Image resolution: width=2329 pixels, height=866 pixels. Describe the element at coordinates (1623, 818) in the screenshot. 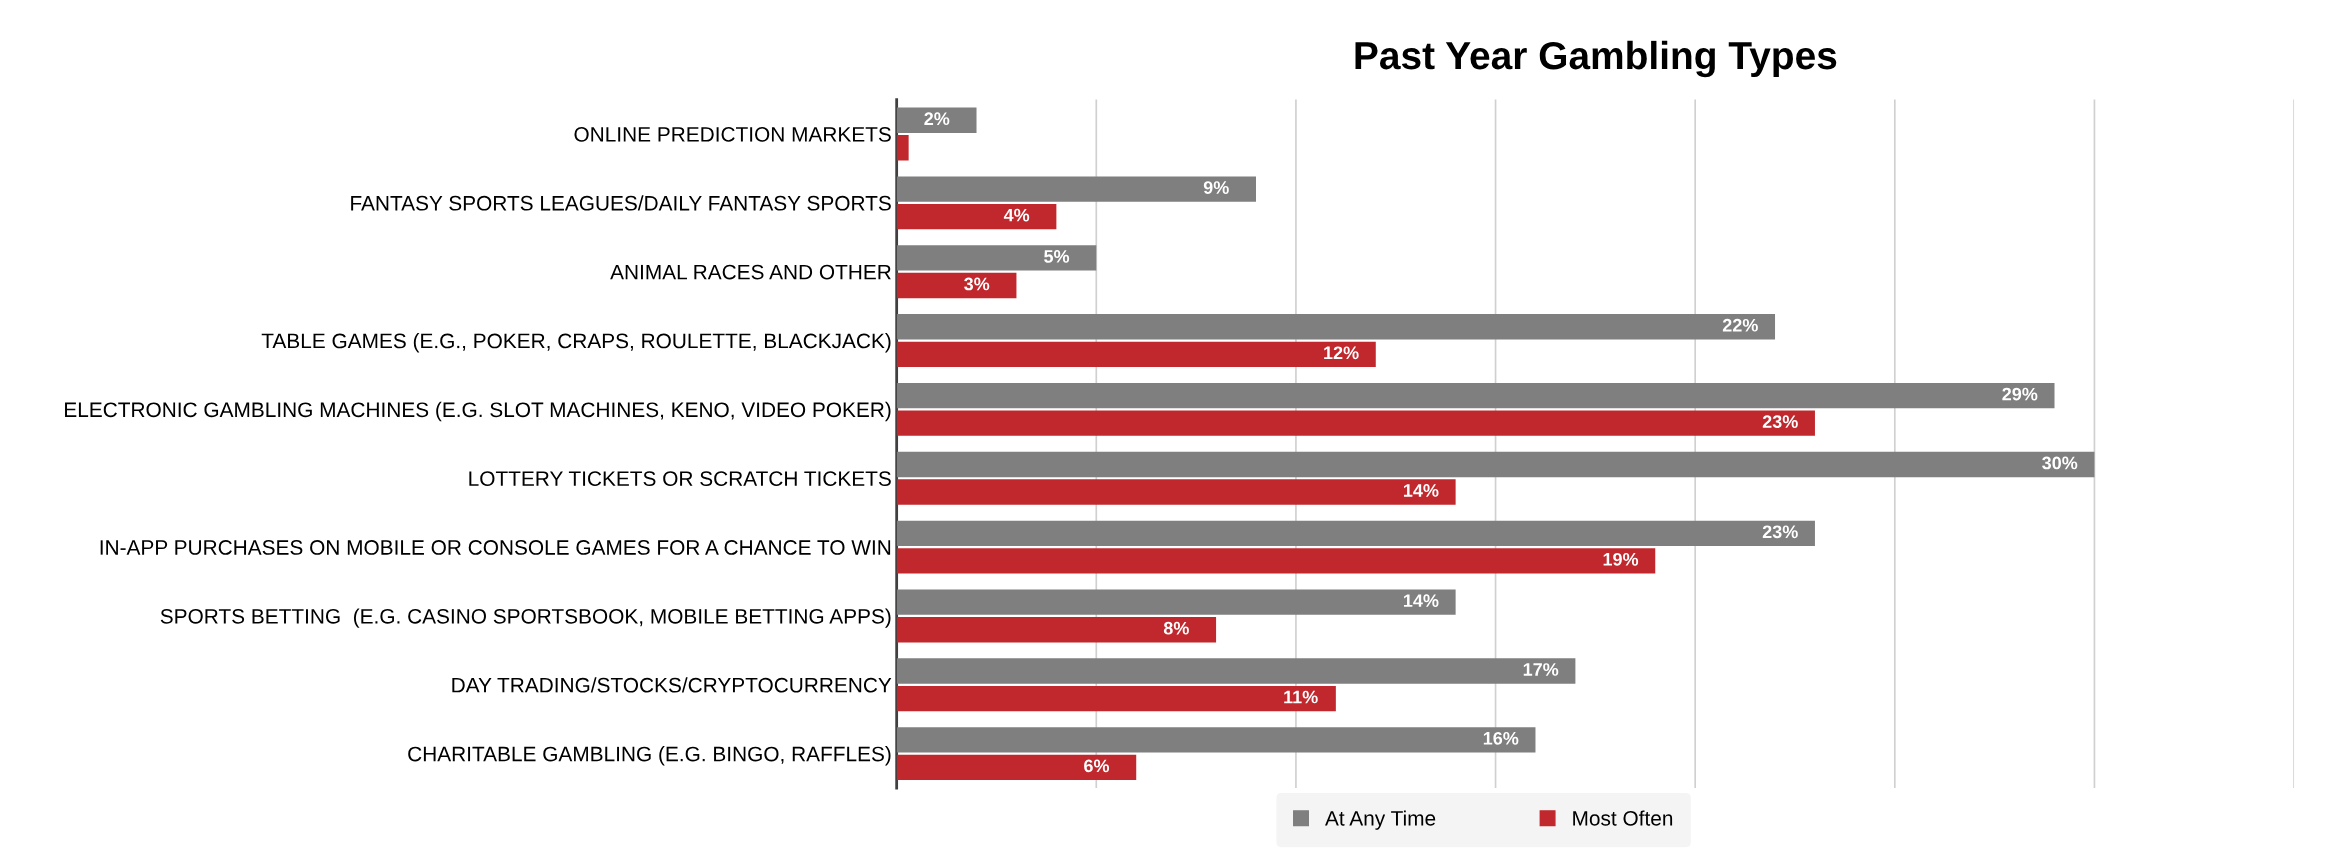

I see `legend-label: Most Often` at that location.